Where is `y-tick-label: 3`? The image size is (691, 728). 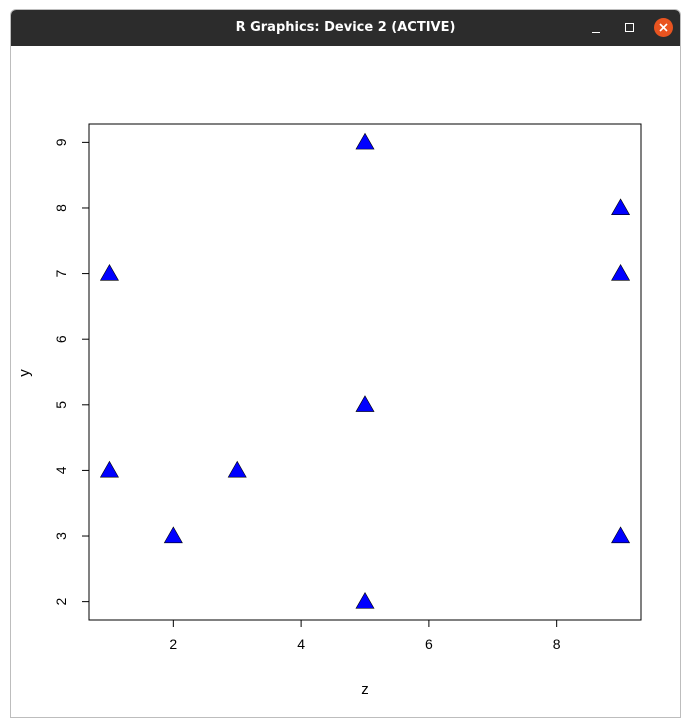
y-tick-label: 3 is located at coordinates (61, 536).